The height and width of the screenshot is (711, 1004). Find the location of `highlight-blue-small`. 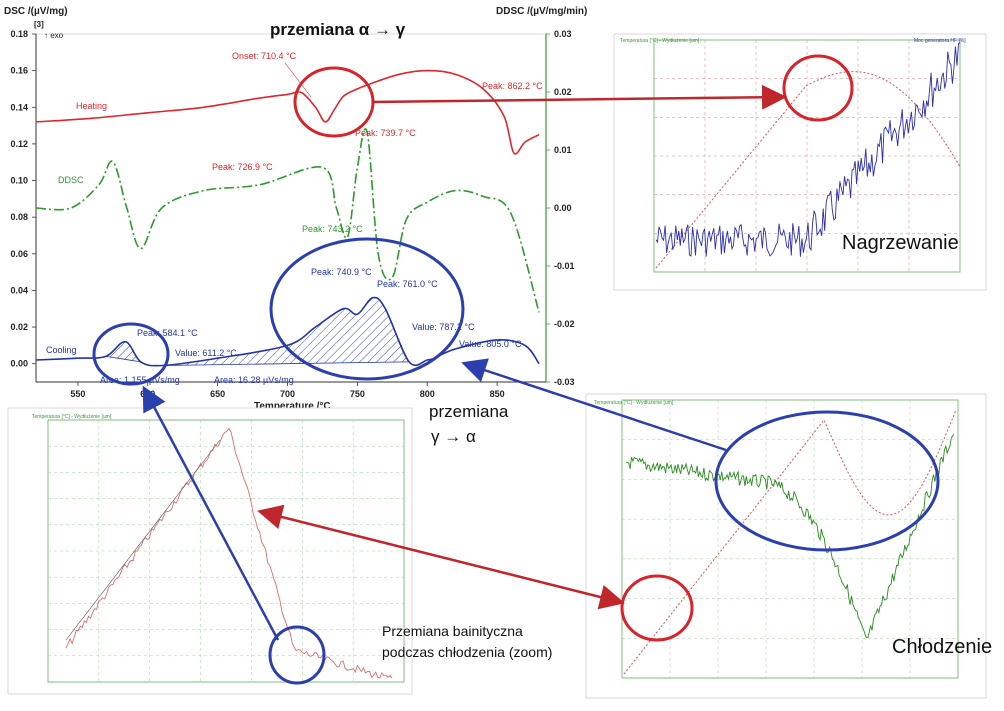

highlight-blue-small is located at coordinates (131, 354).